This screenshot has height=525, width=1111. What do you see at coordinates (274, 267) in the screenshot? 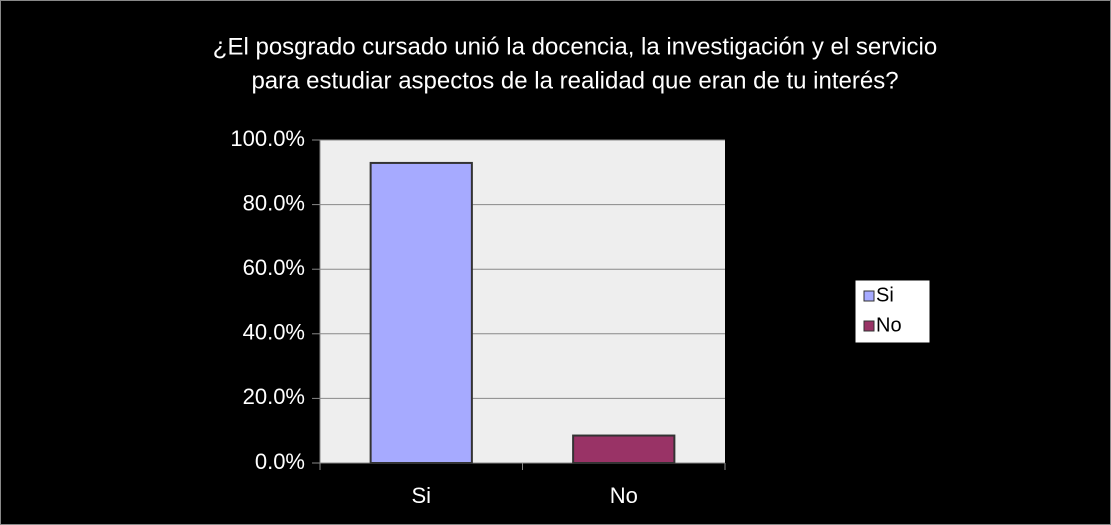
I see `y-tick-label: 60.0%` at bounding box center [274, 267].